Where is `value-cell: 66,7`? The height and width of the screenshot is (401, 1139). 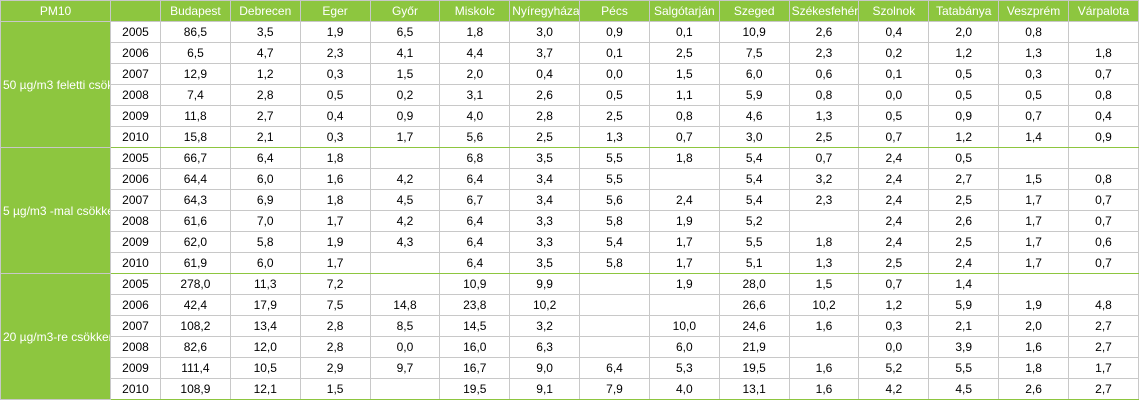
value-cell: 66,7 is located at coordinates (195, 158).